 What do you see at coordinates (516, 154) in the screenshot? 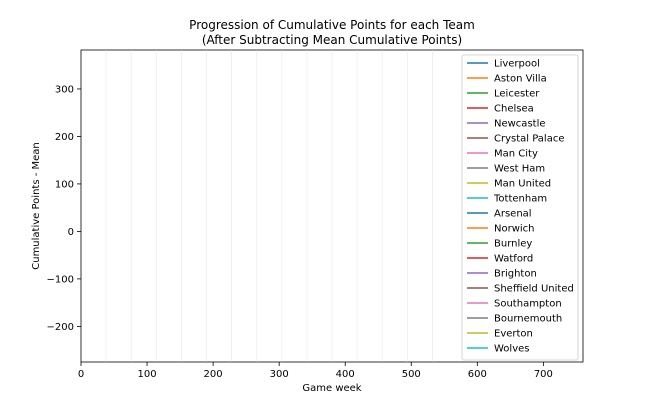
I see `legend-entry: Man City` at bounding box center [516, 154].